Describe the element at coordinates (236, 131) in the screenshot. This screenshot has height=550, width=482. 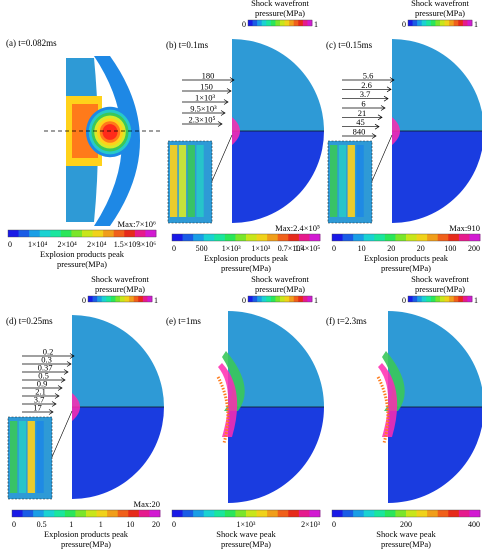
I see `blast-front` at that location.